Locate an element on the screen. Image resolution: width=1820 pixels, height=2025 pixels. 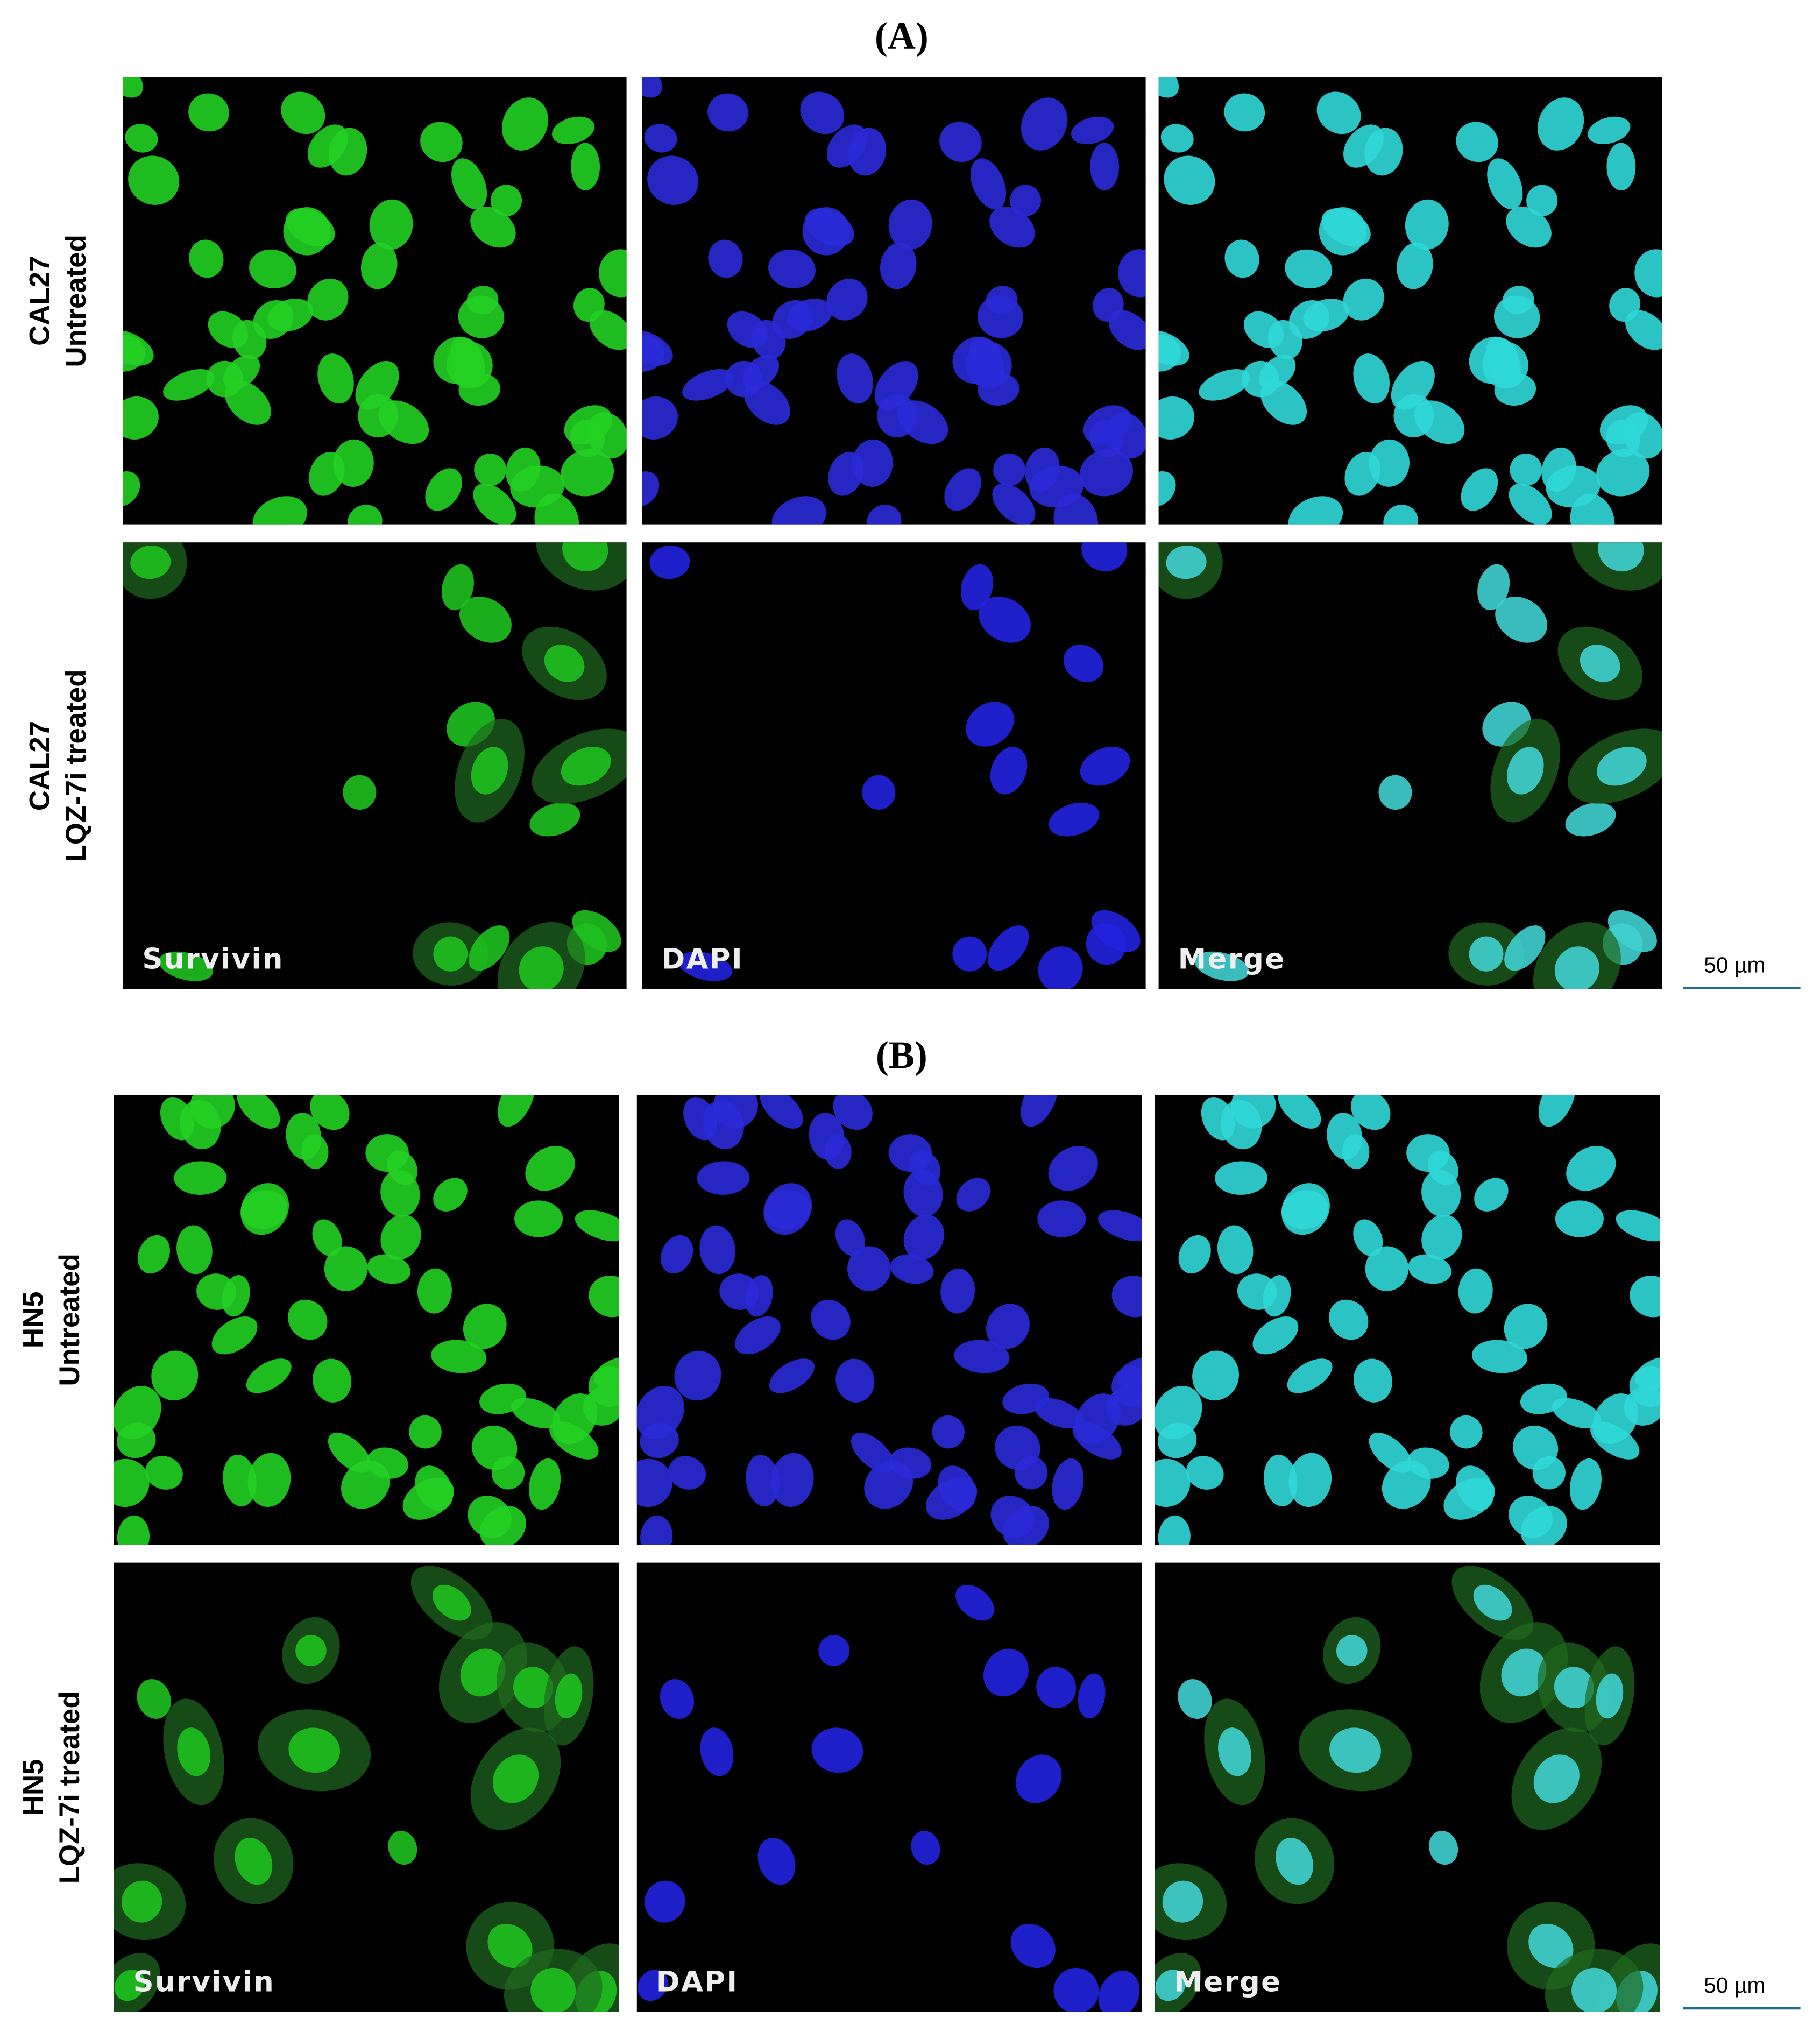
micrograph is located at coordinates (1410, 301).